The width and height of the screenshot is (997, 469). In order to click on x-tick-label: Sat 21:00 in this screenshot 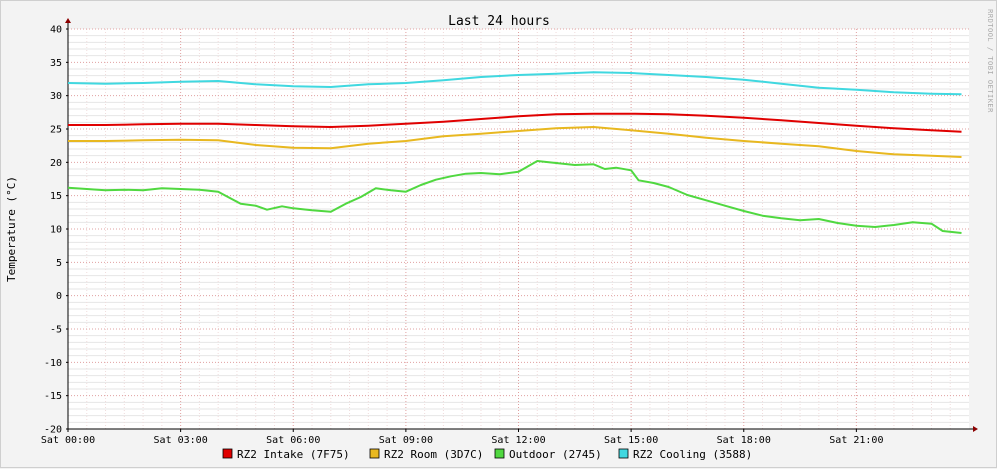, I will do `click(856, 440)`.